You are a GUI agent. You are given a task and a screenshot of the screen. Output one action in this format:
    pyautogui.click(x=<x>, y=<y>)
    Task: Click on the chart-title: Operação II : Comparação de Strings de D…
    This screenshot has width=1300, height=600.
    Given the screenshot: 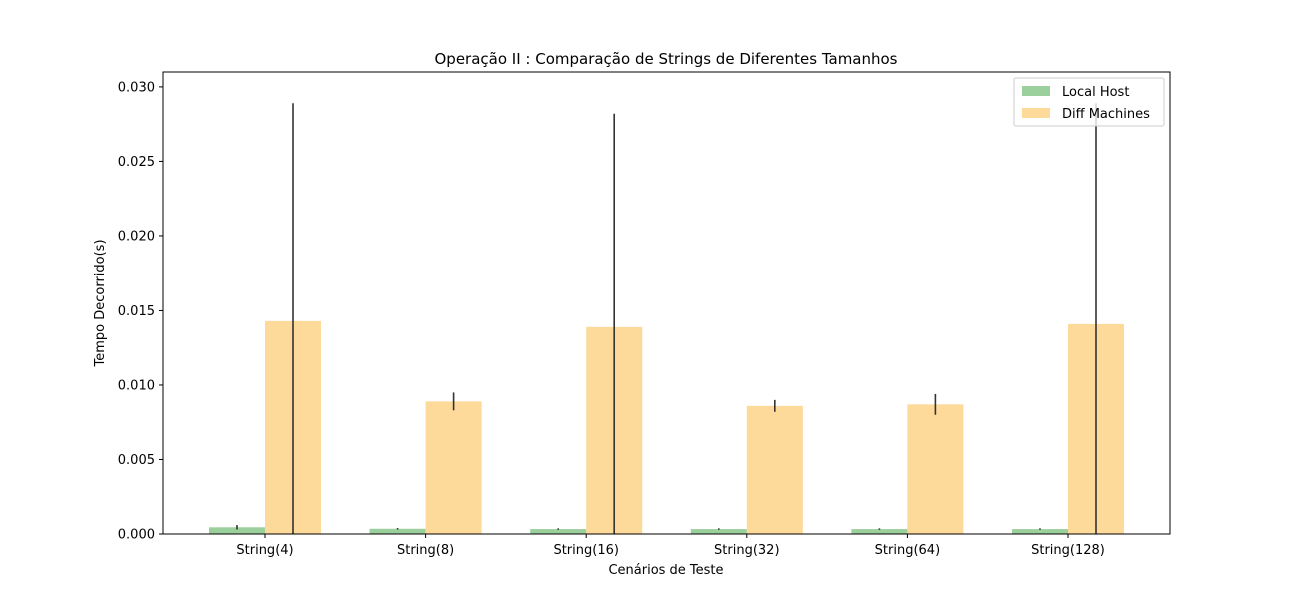 What is the action you would take?
    pyautogui.click(x=665, y=59)
    